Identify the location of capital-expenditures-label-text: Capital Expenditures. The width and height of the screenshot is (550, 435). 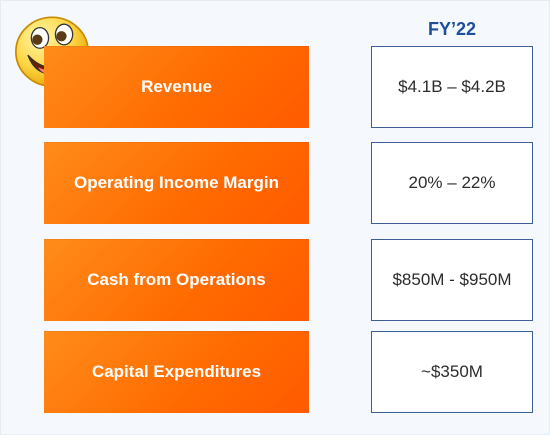
(176, 371).